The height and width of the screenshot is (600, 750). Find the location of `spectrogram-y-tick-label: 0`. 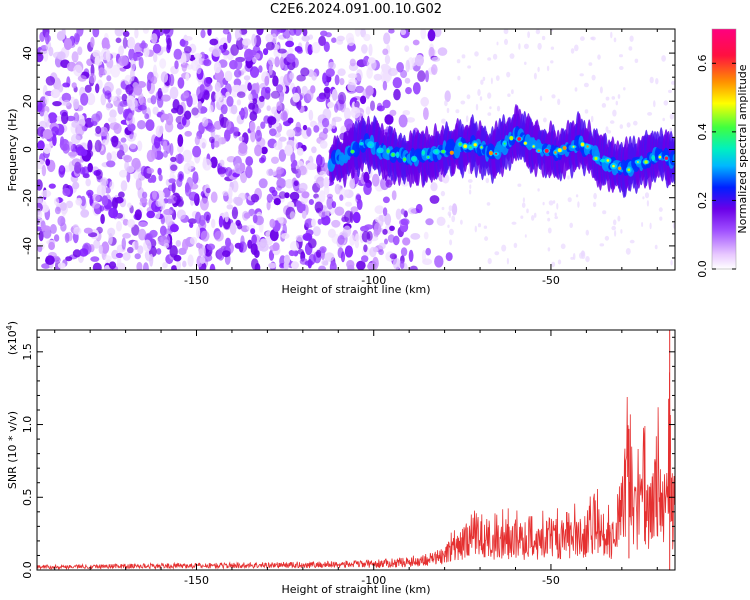

spectrogram-y-tick-label: 0 is located at coordinates (27, 149).